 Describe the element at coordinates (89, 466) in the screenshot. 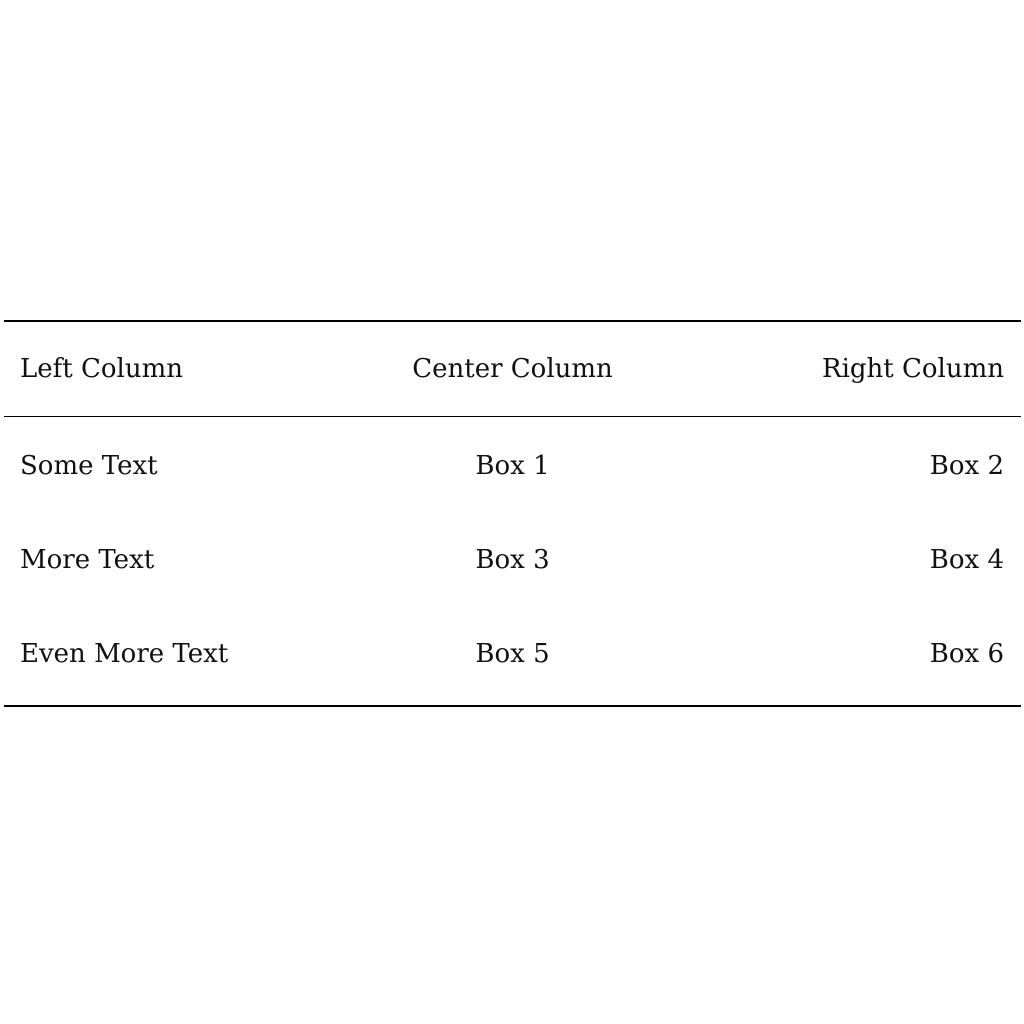

I see `table-cell-left: Some Text` at that location.